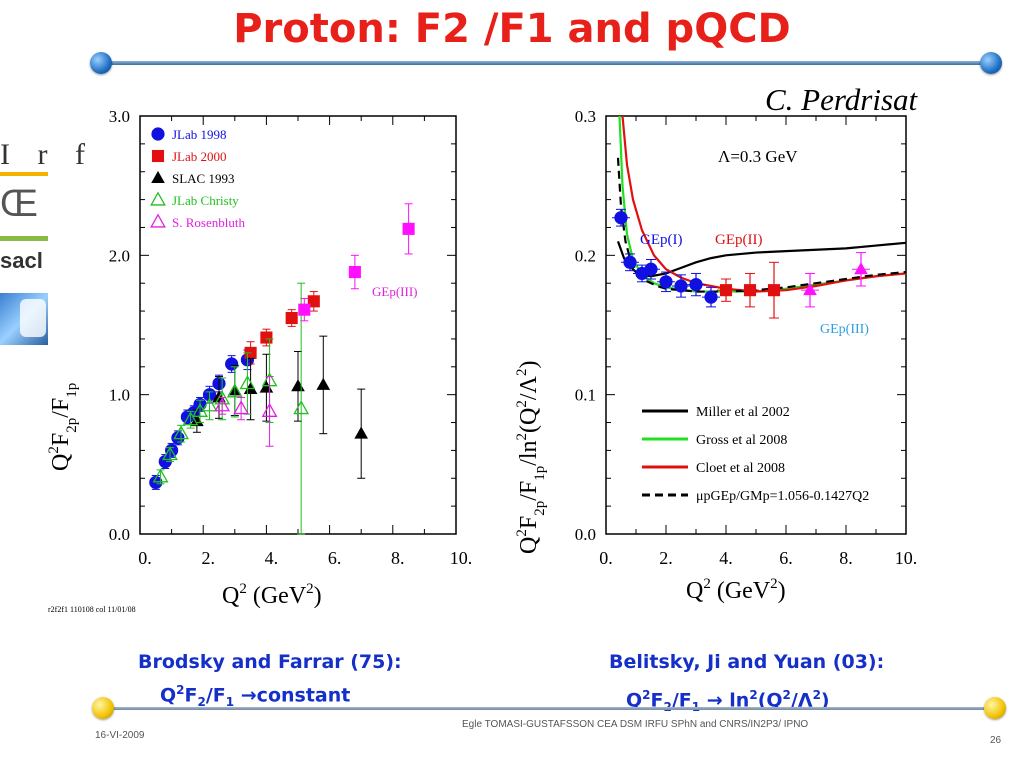  What do you see at coordinates (120, 735) in the screenshot?
I see `footer-date: 16-VI-2009` at bounding box center [120, 735].